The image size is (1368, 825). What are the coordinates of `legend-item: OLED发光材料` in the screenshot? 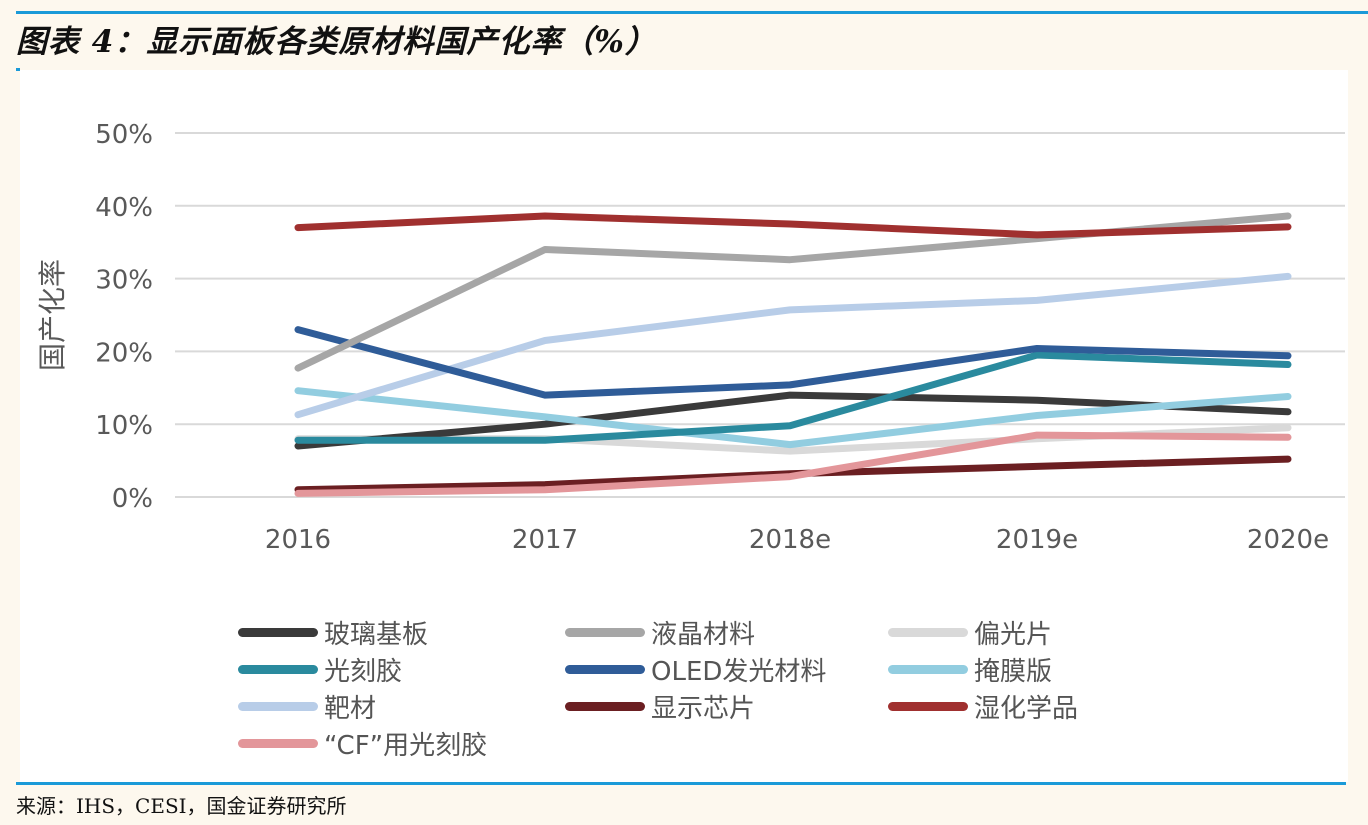 It's located at (695, 669).